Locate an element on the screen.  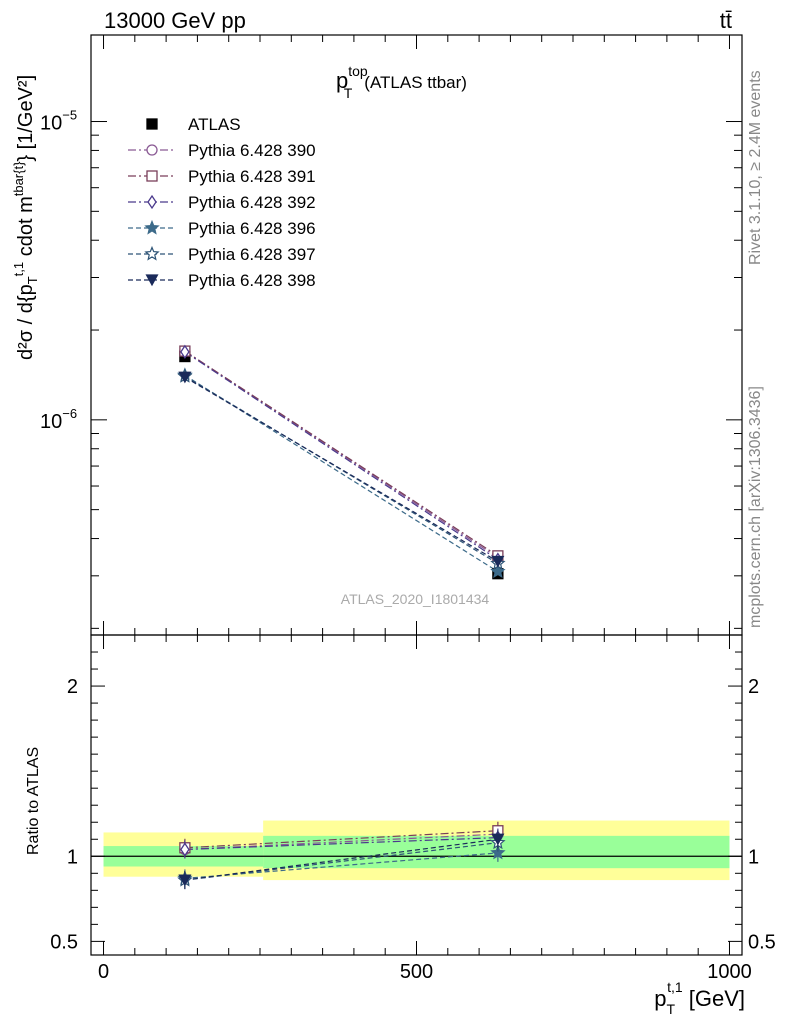
ratio-panel-series is located at coordinates (341, 855).